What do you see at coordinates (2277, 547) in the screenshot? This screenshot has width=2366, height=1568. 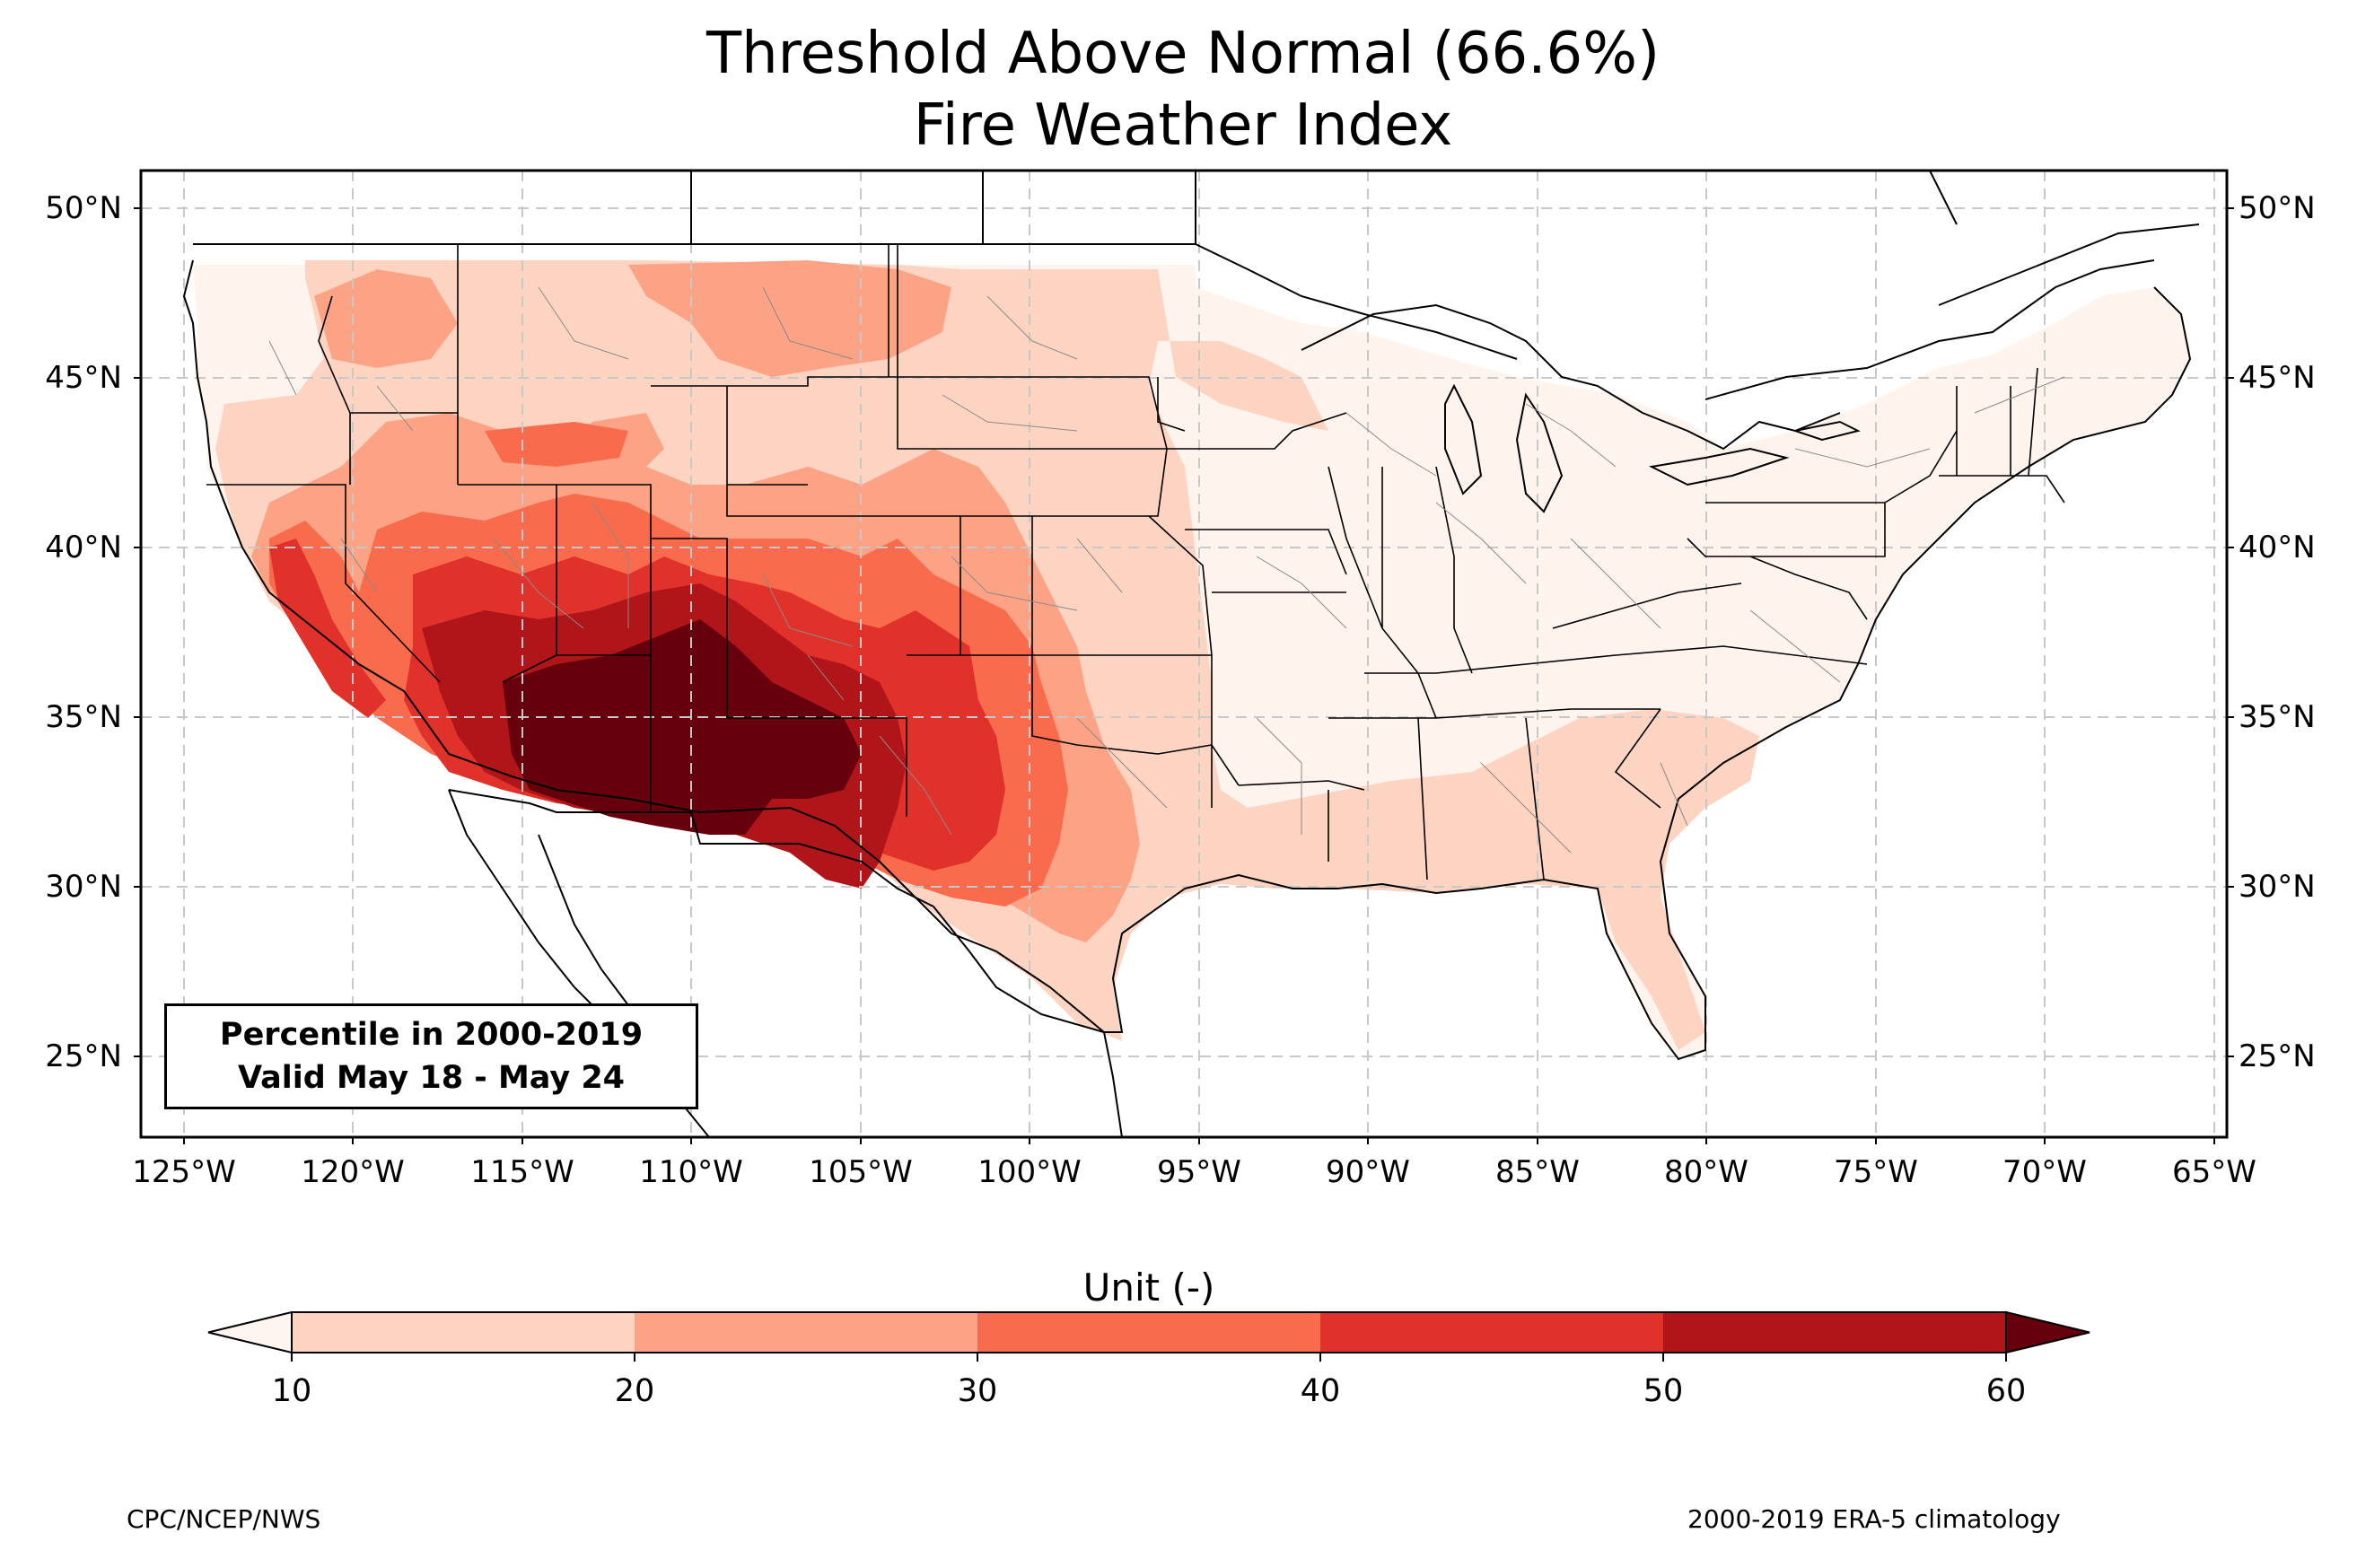 I see `lat-label-right-40: 40°N` at bounding box center [2277, 547].